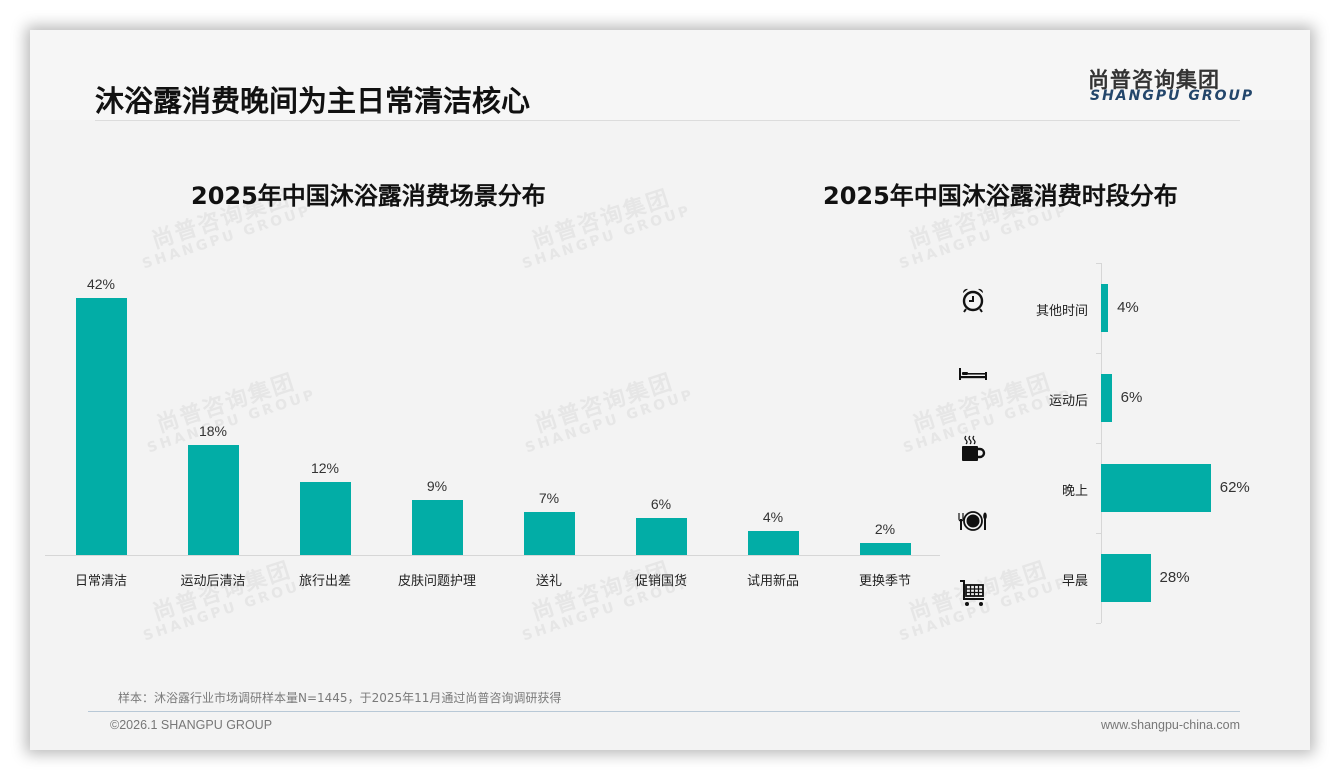 This screenshot has height=780, width=1340. Describe the element at coordinates (1101, 443) in the screenshot. I see `y-axis-line` at that location.